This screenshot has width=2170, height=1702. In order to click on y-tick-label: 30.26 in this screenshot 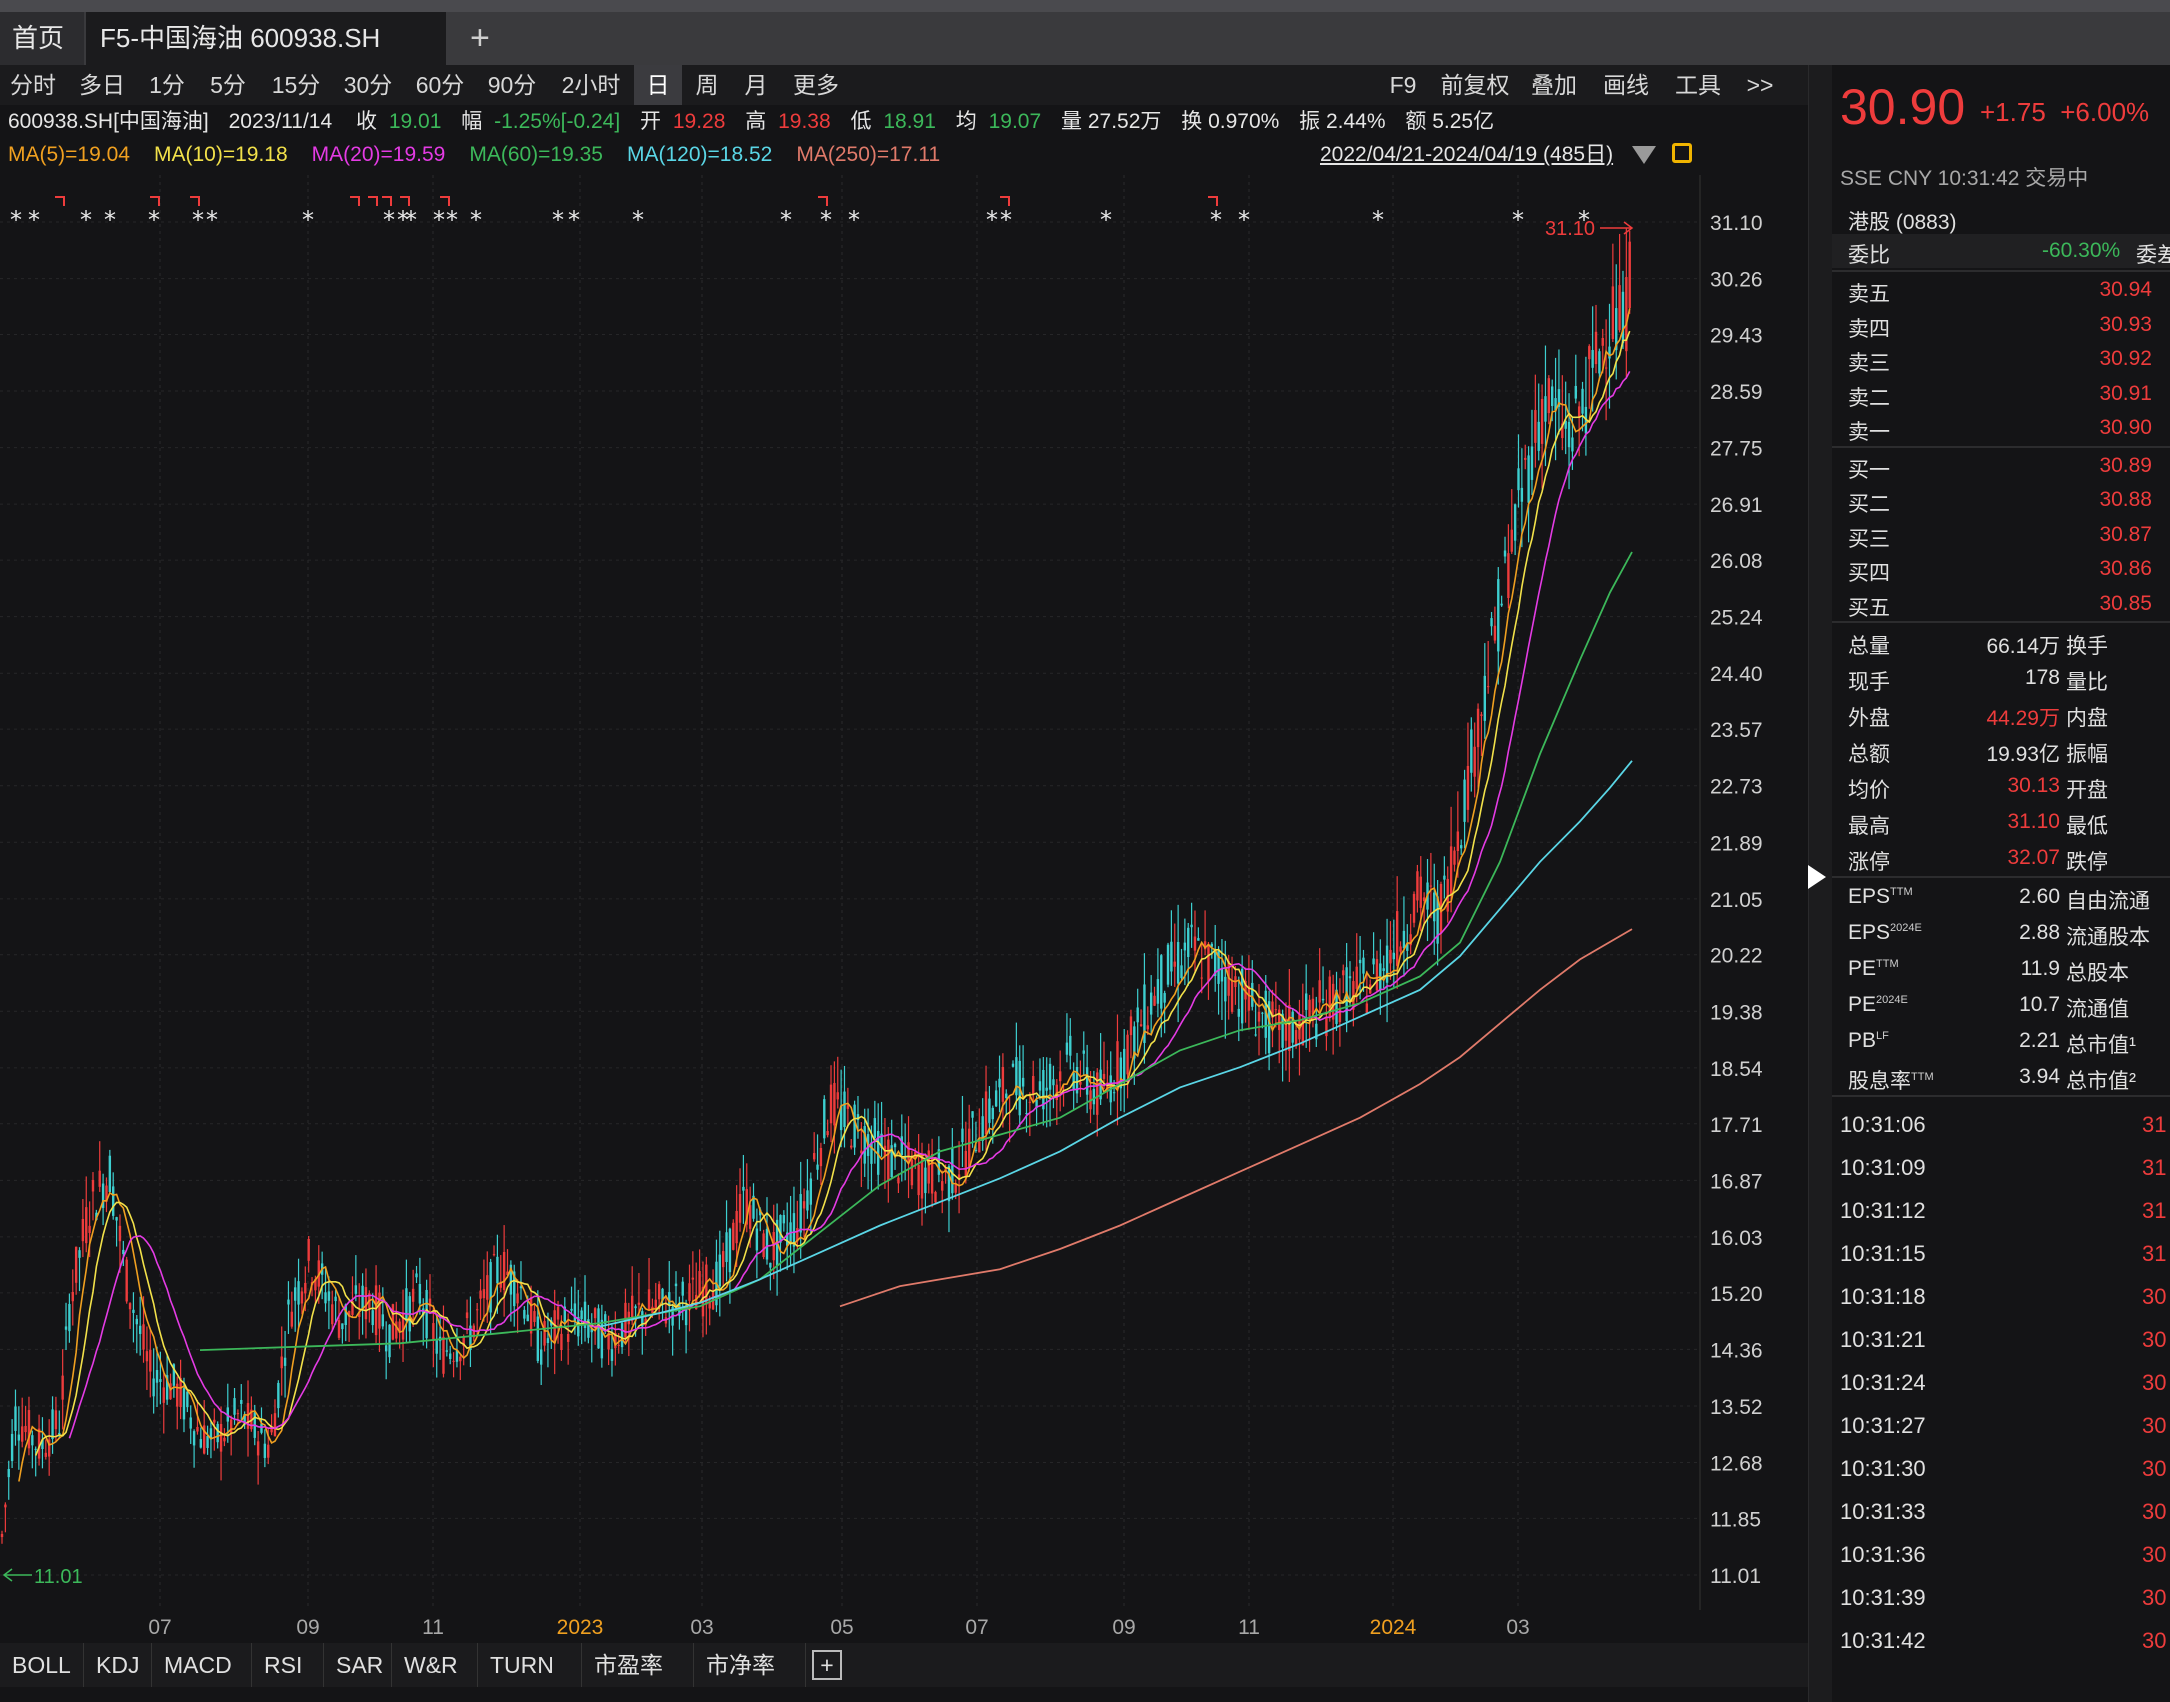, I will do `click(1736, 280)`.